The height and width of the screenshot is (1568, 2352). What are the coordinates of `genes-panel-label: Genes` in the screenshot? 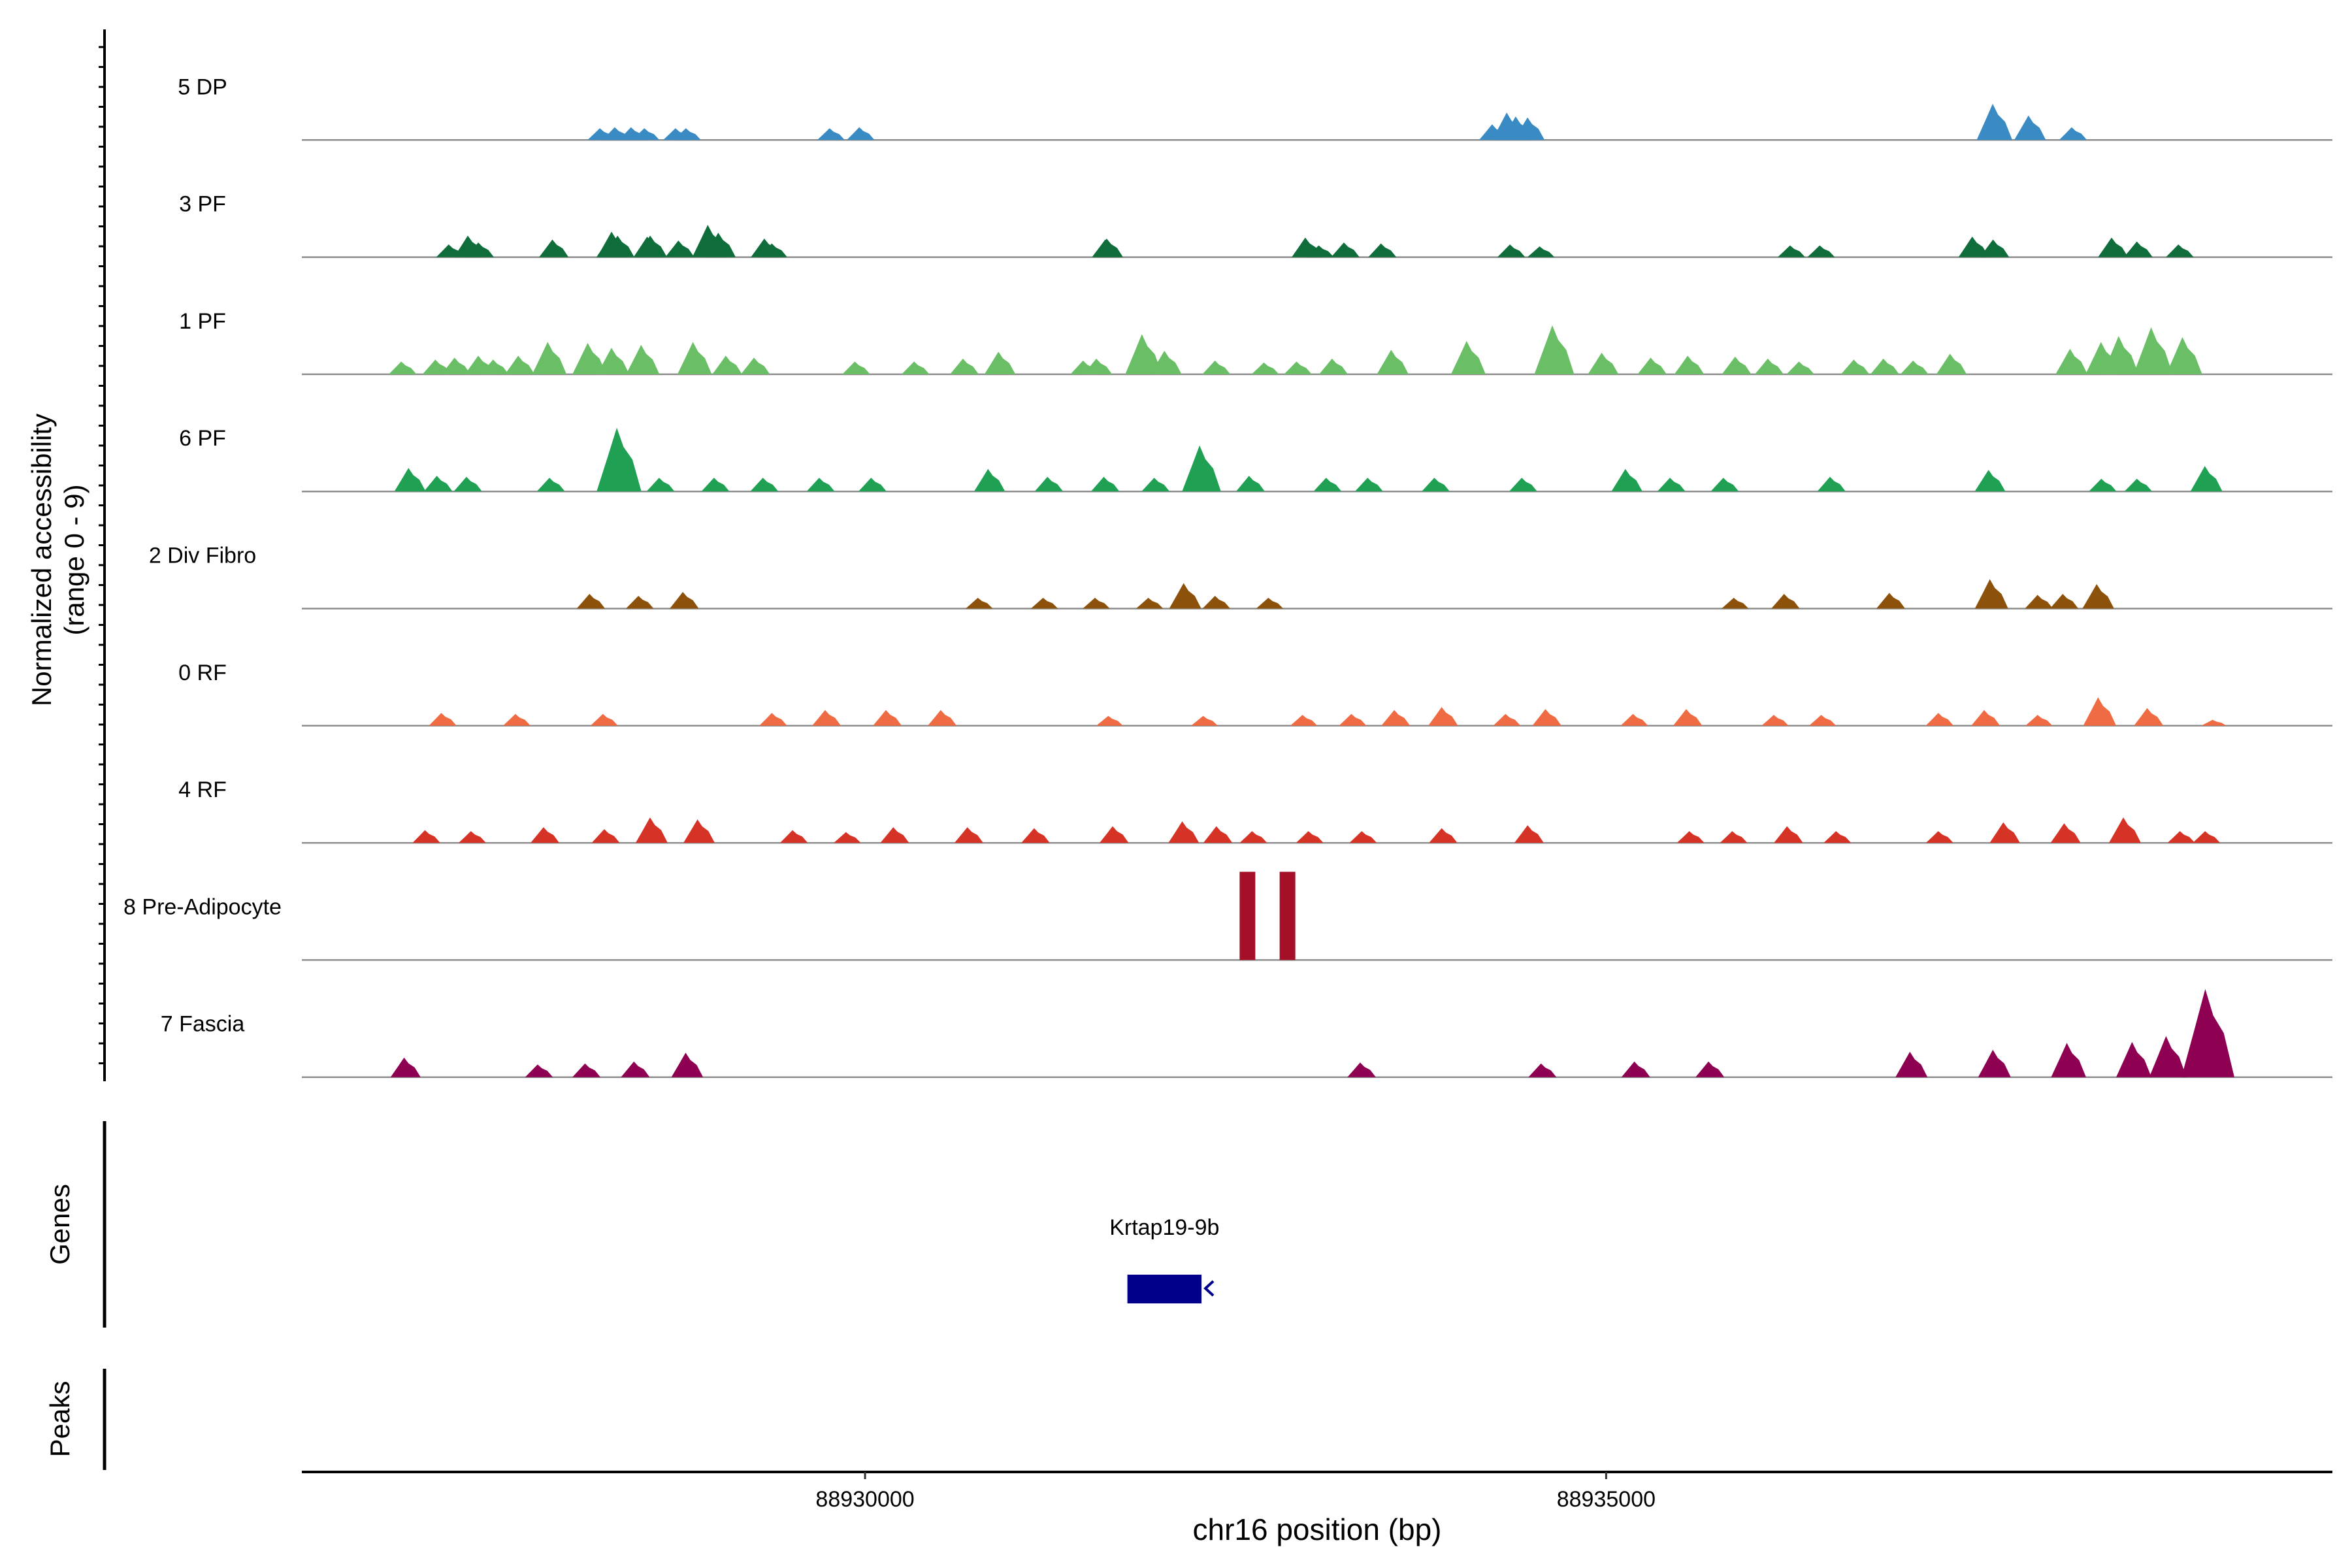 It's located at (59, 1224).